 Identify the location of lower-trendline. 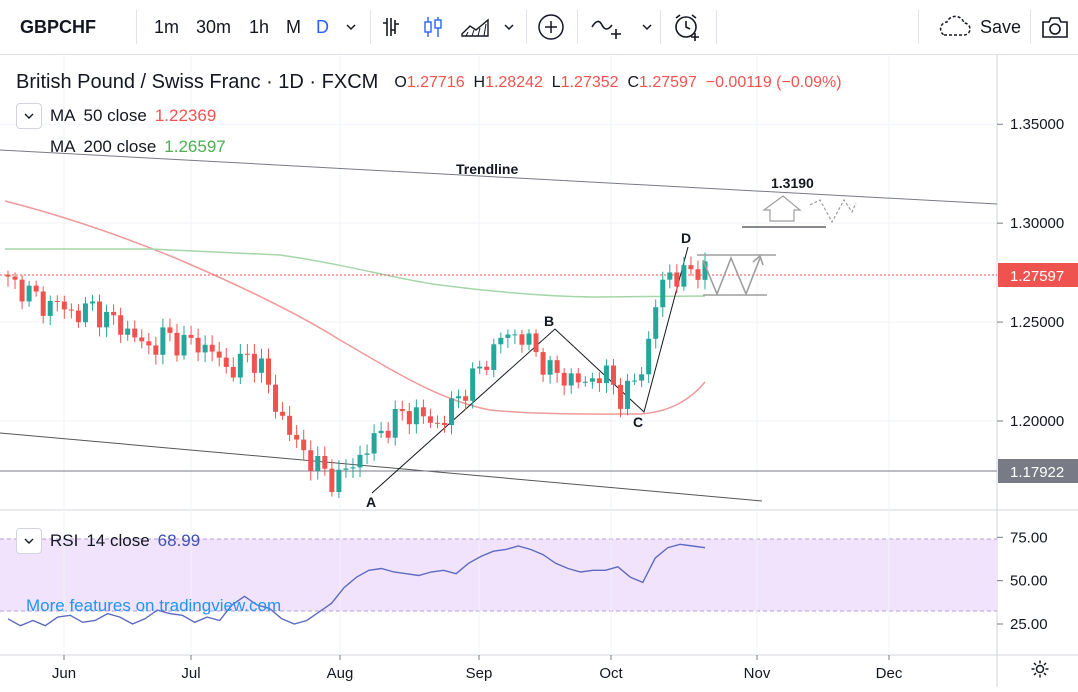
(381, 467).